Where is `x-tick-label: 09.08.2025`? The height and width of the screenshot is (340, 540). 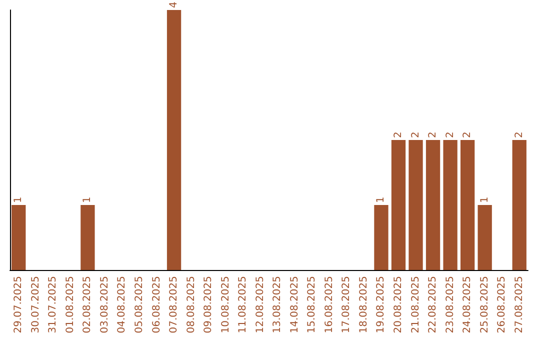
x-tick-label: 09.08.2025 is located at coordinates (208, 305).